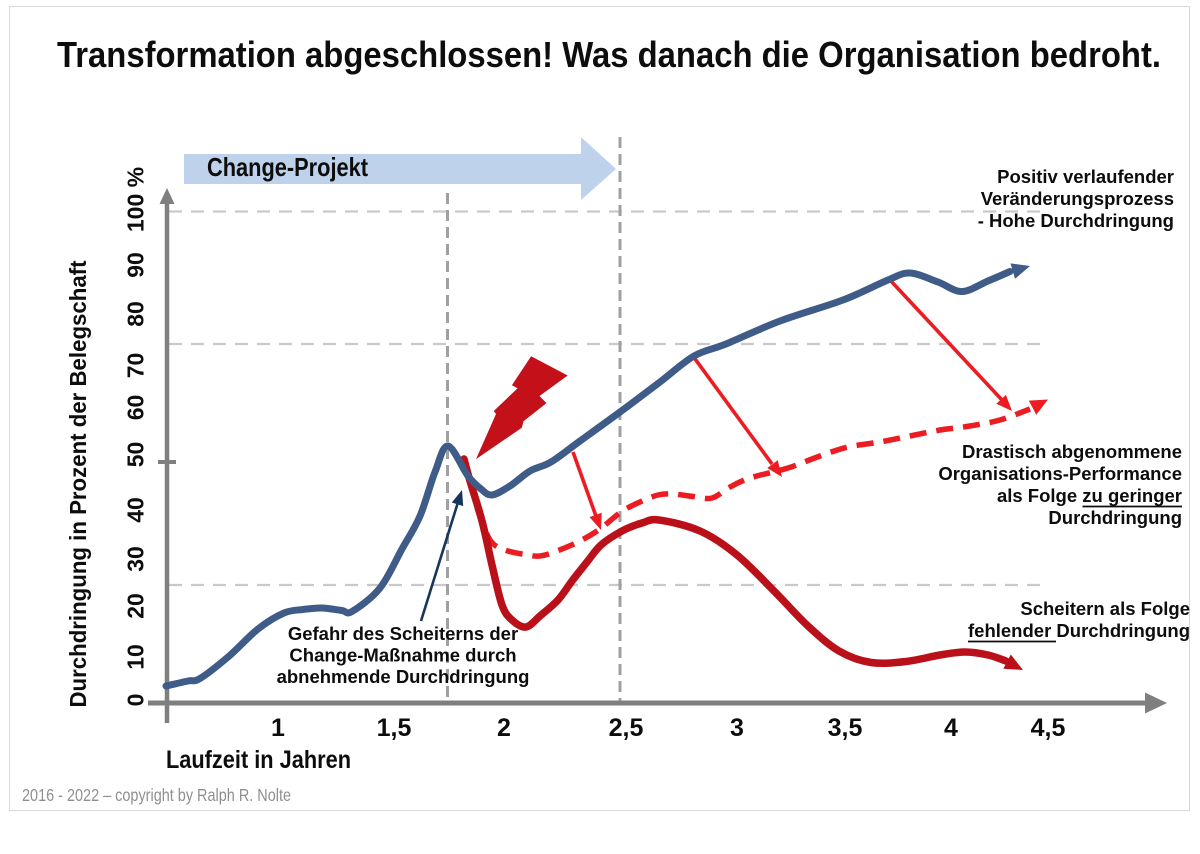 The height and width of the screenshot is (854, 1200). What do you see at coordinates (1077, 198) in the screenshot?
I see `svg-text: Veränderungsprozess` at bounding box center [1077, 198].